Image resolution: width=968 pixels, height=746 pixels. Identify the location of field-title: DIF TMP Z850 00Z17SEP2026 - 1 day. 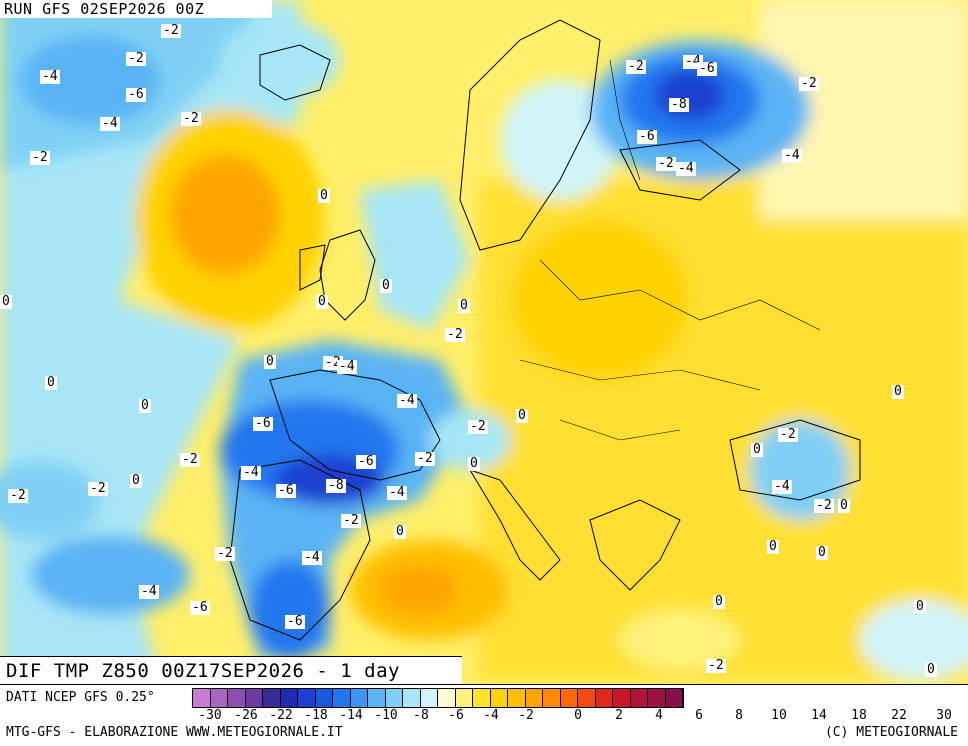
(231, 670).